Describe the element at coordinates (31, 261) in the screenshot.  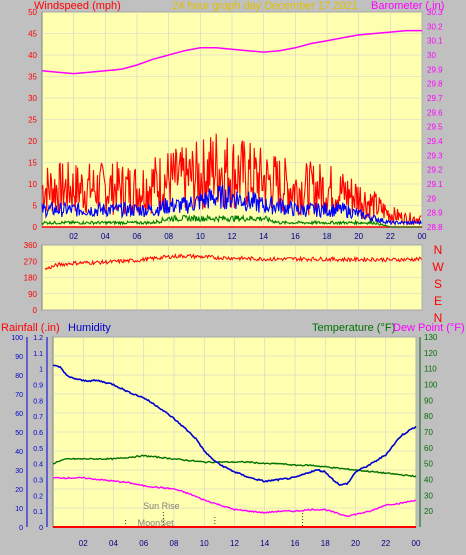
I see `direction-tick-label: 270` at that location.